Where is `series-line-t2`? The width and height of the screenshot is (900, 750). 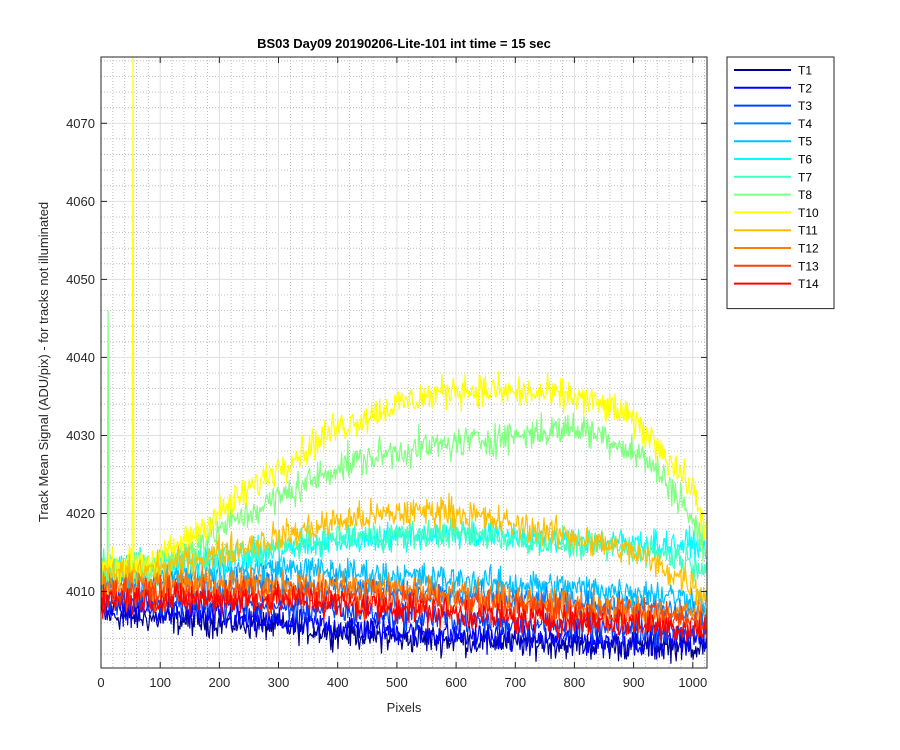
series-line-t2 is located at coordinates (403, 625).